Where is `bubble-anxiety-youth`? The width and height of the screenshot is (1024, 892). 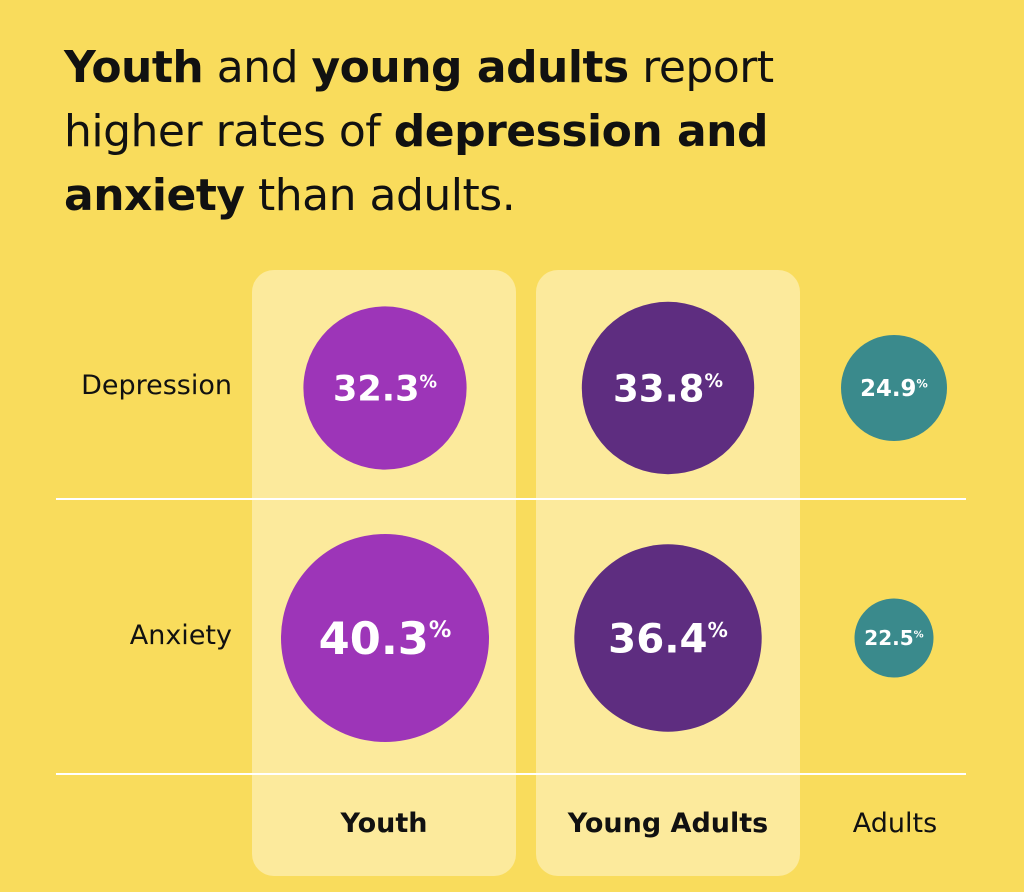
bubble-anxiety-youth is located at coordinates (385, 638).